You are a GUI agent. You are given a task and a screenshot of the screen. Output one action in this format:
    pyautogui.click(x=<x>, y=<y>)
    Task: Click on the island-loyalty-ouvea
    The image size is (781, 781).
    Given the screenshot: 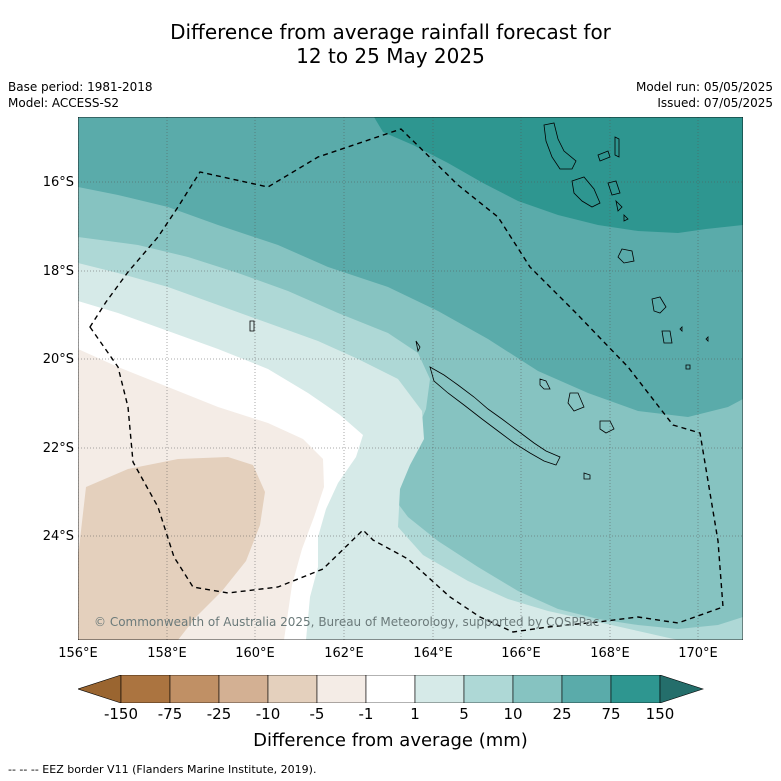 What is the action you would take?
    pyautogui.click(x=545, y=384)
    